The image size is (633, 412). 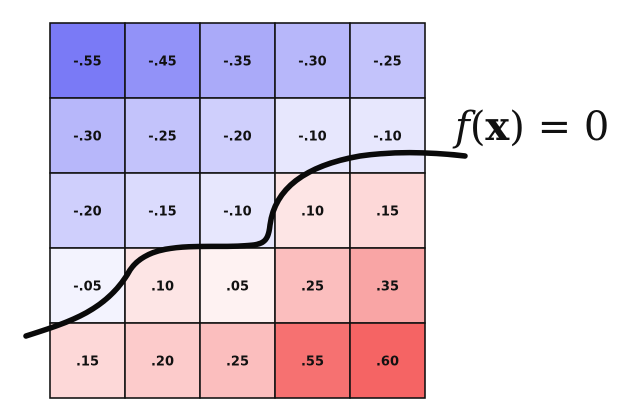 I want to click on grid-cell-value: -.15, so click(x=162, y=212).